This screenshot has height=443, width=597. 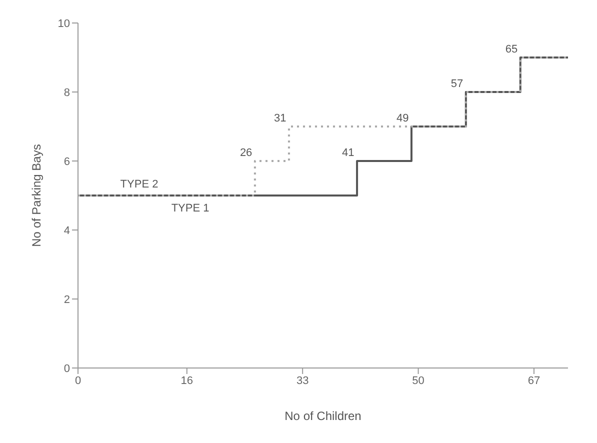 I want to click on y-tick-label: 4, so click(x=67, y=230).